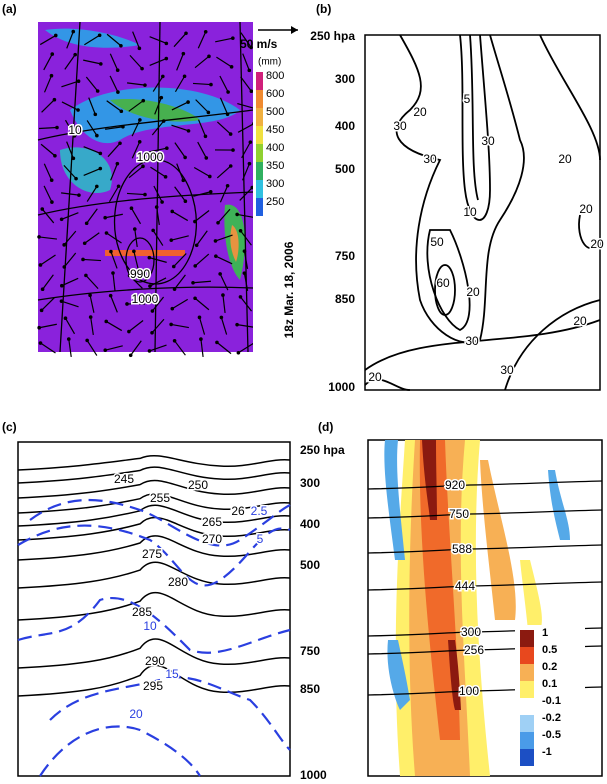  I want to click on contour-label: 290, so click(155, 661).